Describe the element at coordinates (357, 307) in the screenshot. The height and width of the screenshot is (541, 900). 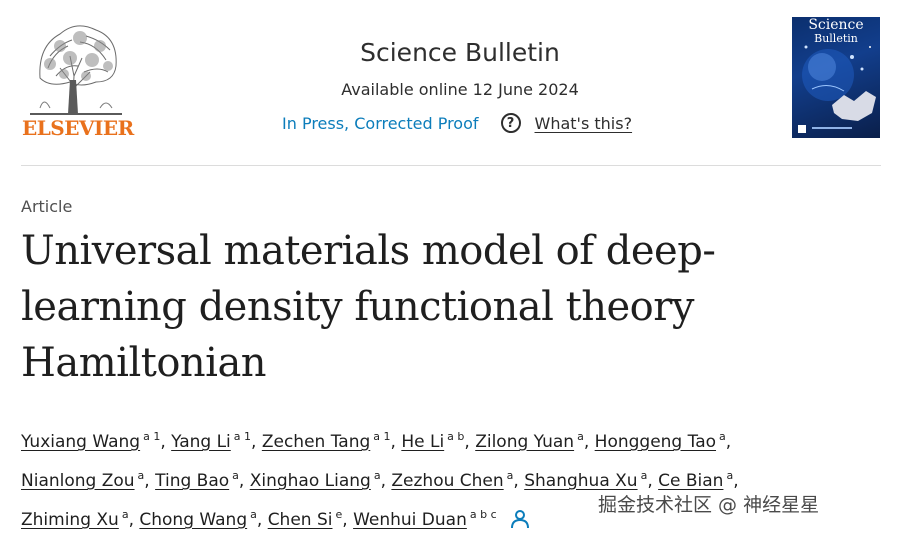
I see `article-title-line: learning density functional theory` at that location.